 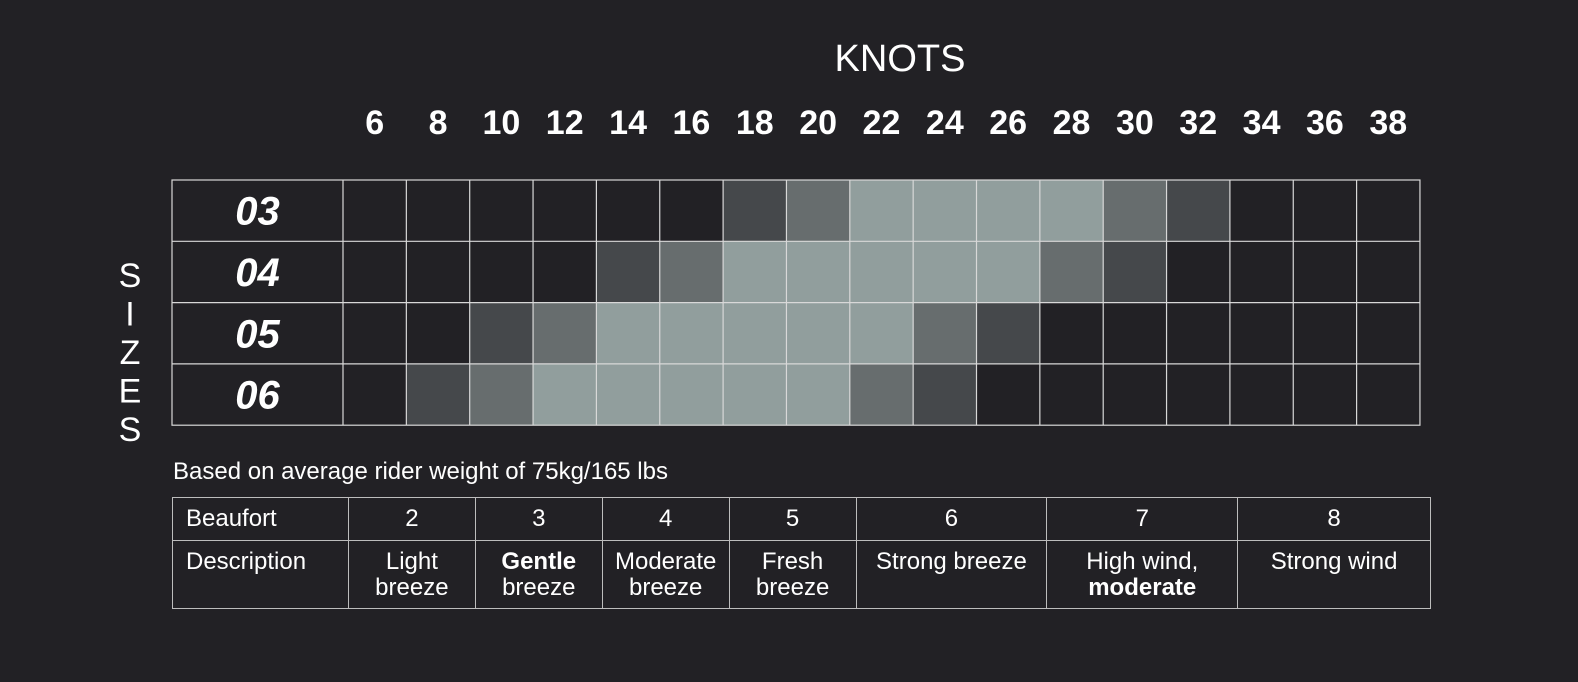 What do you see at coordinates (886, 123) in the screenshot?
I see `knots-tick-labels: 6 8 10 12 14 16 18 20 22 24 26 28 30 32 34 36 38` at bounding box center [886, 123].